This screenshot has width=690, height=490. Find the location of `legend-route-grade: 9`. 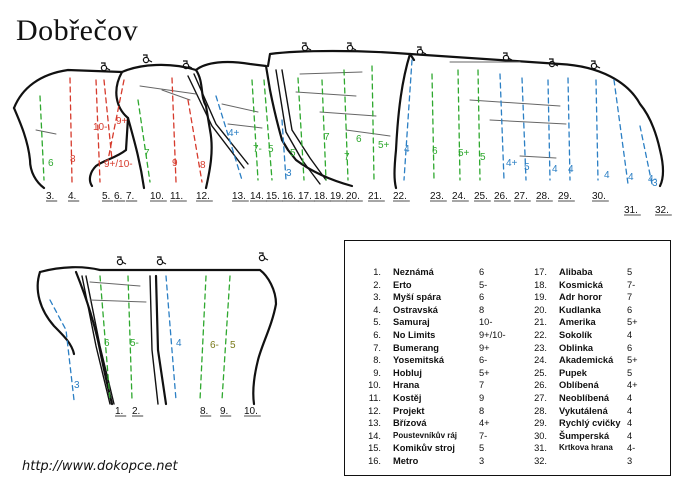

legend-route-grade: 9 is located at coordinates (482, 398).